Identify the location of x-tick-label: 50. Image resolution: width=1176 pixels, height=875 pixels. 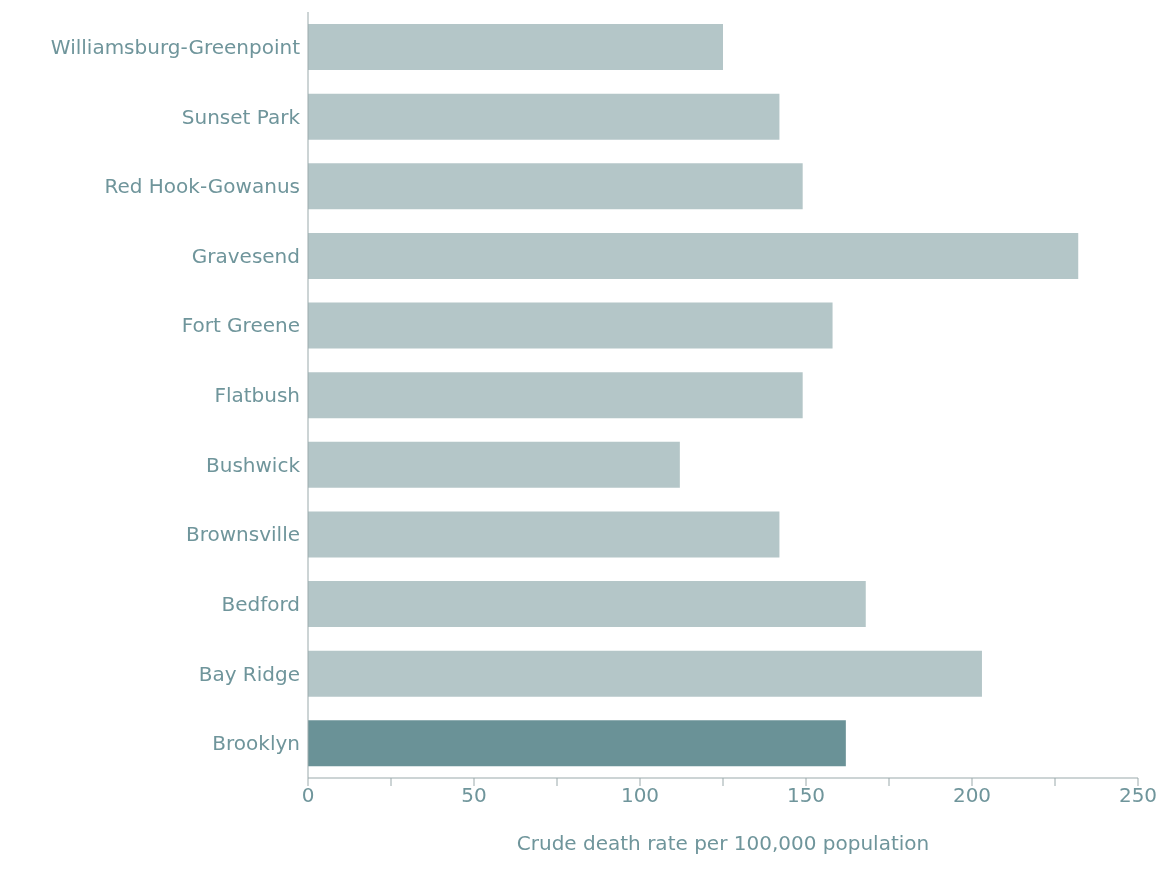
(474, 795).